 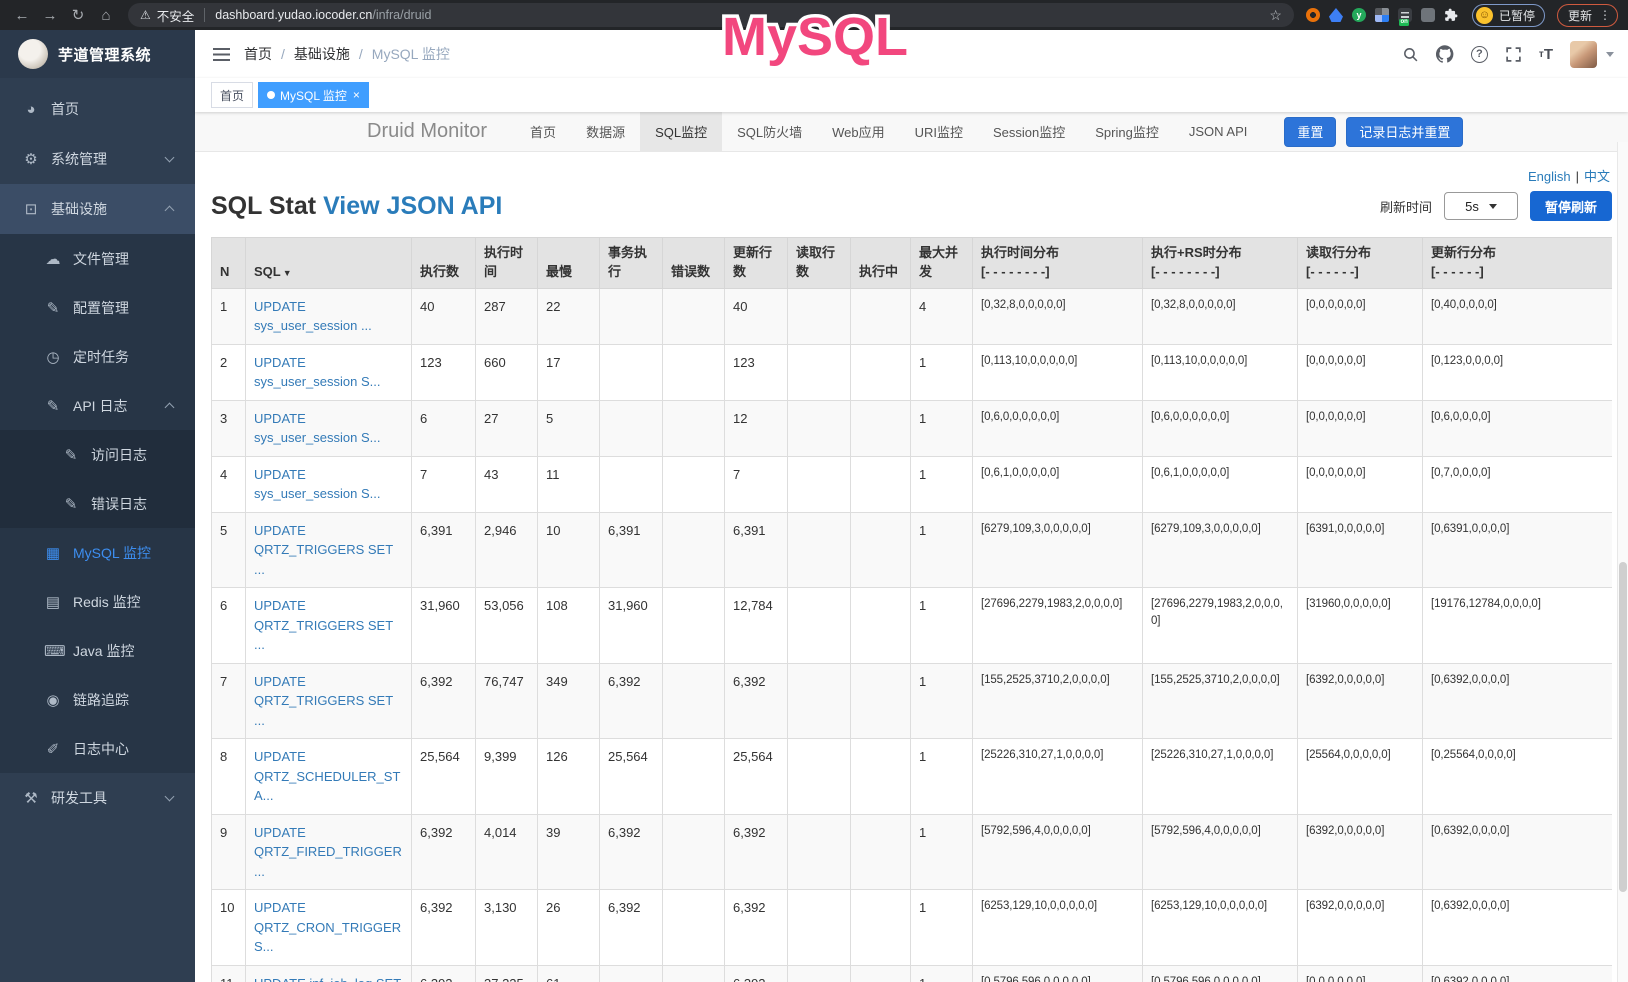 What do you see at coordinates (568, 428) in the screenshot?
I see `cell-slowest: 5` at bounding box center [568, 428].